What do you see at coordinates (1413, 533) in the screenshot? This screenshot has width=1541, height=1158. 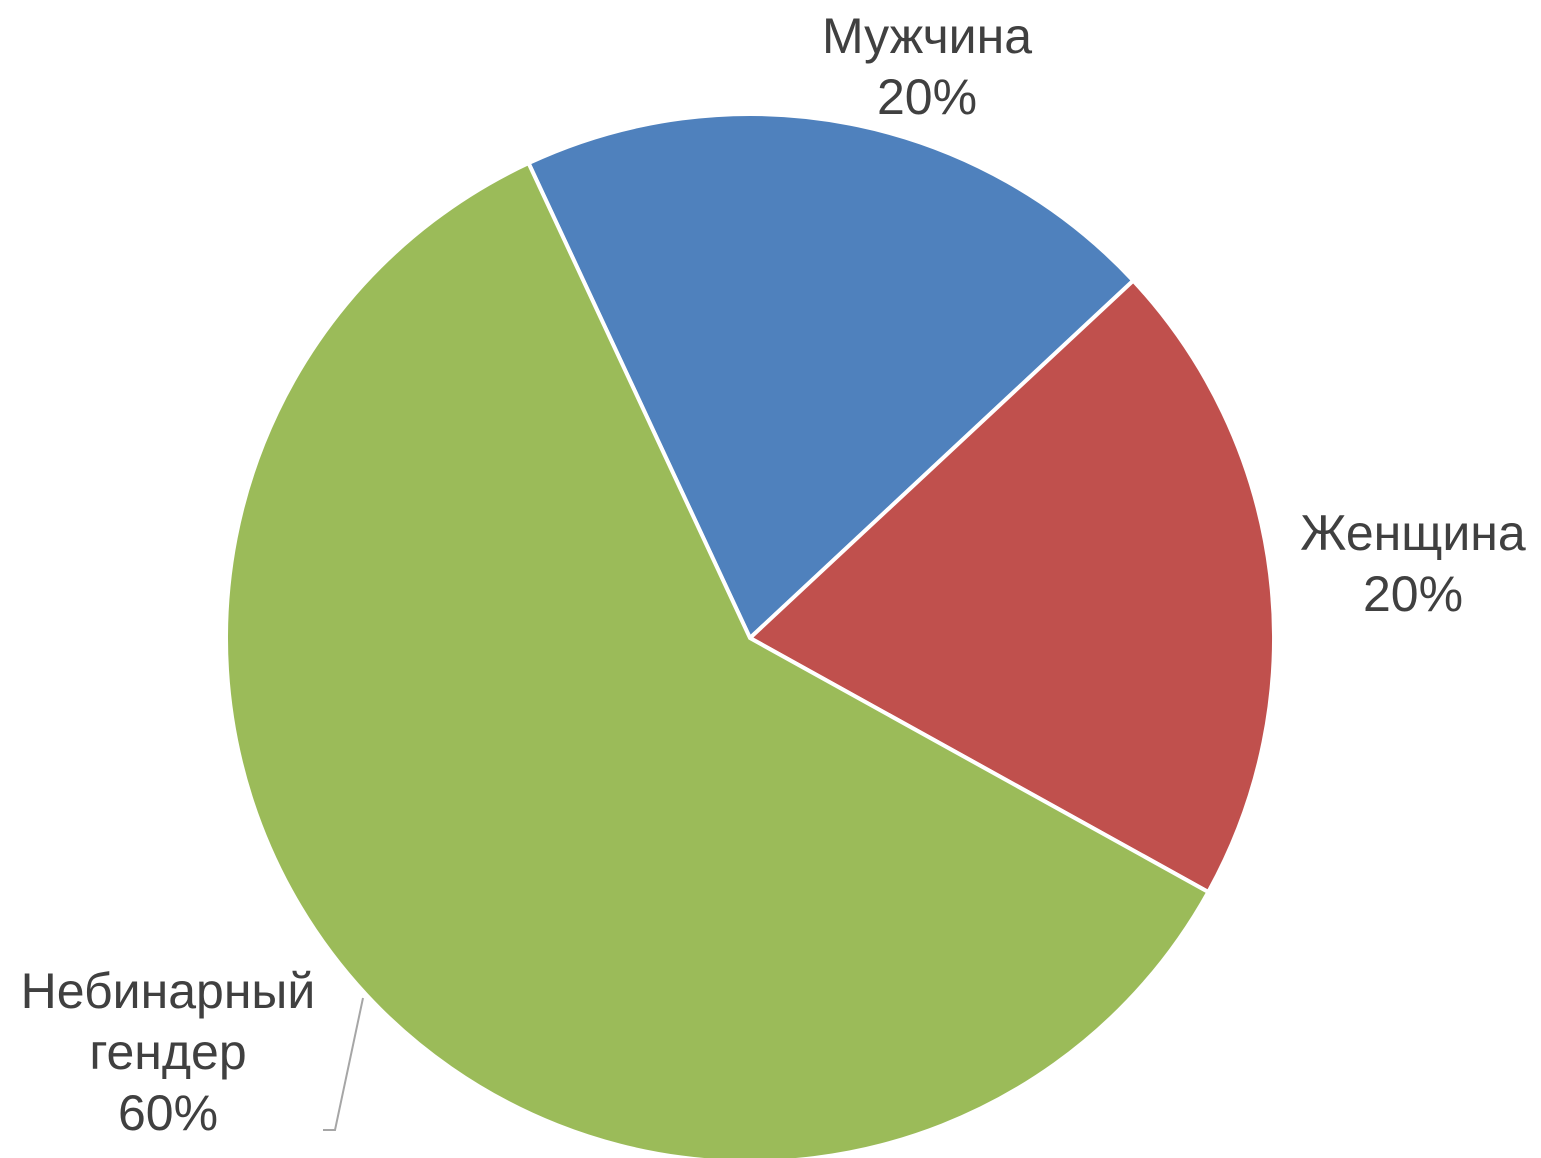 I see `slice-label: Женщина` at bounding box center [1413, 533].